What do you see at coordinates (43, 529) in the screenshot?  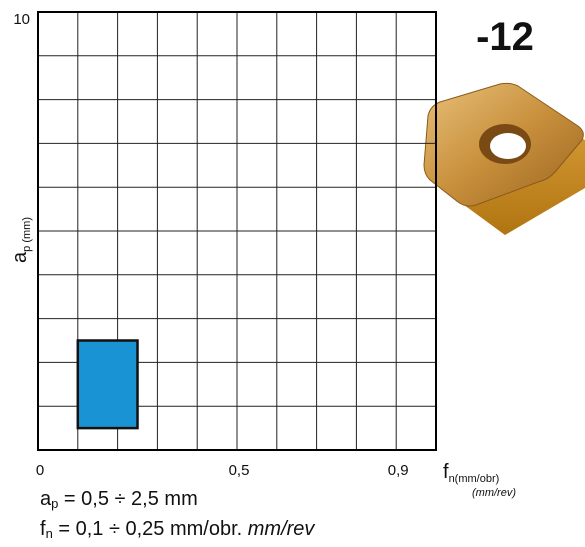 I see `ann-main: f` at bounding box center [43, 529].